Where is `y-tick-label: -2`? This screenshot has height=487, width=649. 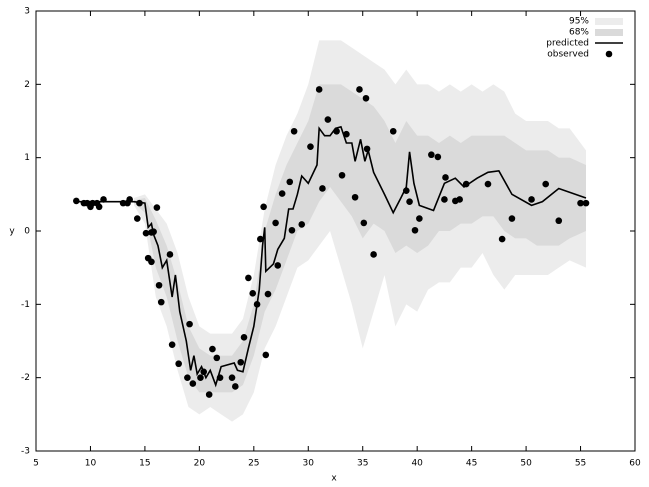 y-tick-label: -2 is located at coordinates (25, 378).